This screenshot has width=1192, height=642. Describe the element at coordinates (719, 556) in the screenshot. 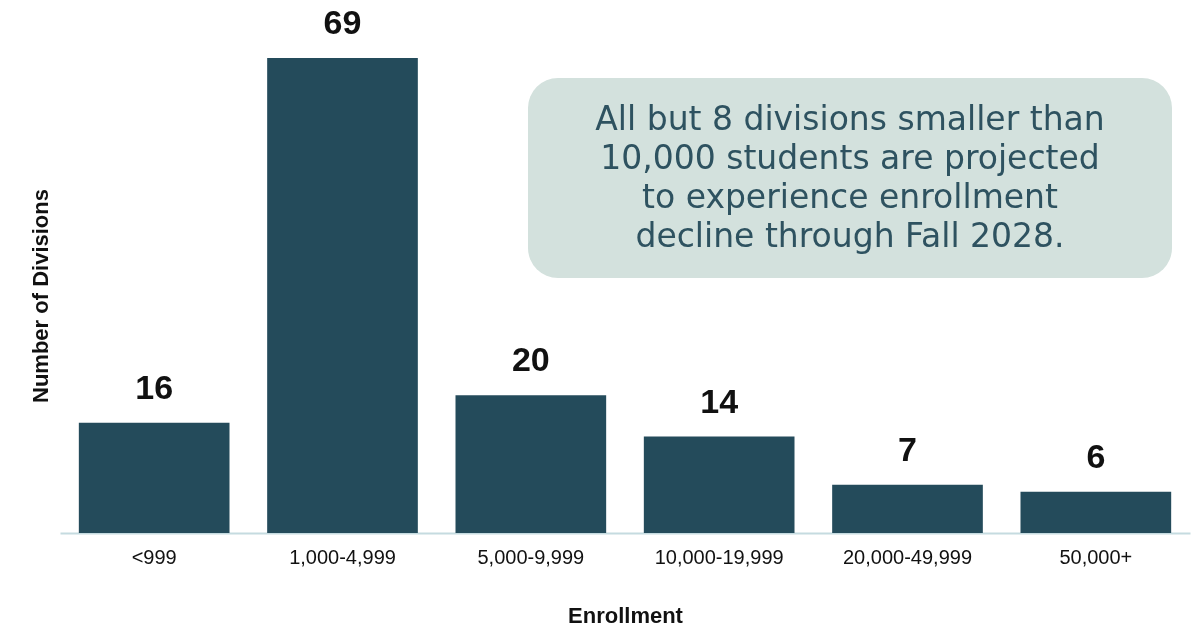

I see `x-tick-label: 10,000-19,999` at that location.